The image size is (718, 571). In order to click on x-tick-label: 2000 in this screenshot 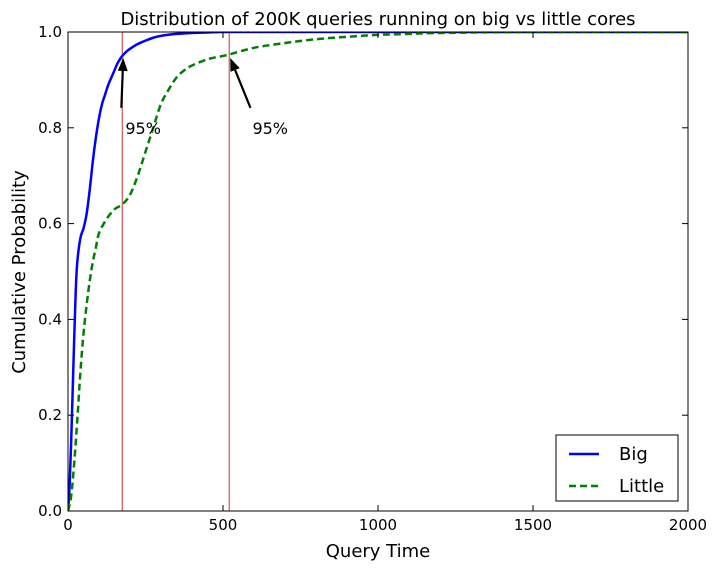, I will do `click(688, 525)`.